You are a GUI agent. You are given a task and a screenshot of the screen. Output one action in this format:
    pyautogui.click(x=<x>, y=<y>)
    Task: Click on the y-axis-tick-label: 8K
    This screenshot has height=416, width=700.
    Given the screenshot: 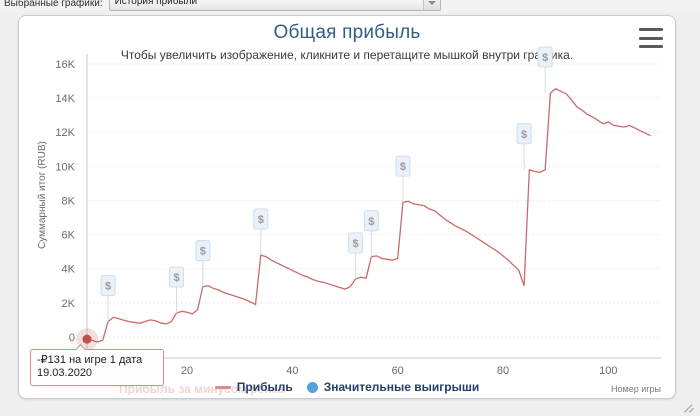 What is the action you would take?
    pyautogui.click(x=69, y=201)
    